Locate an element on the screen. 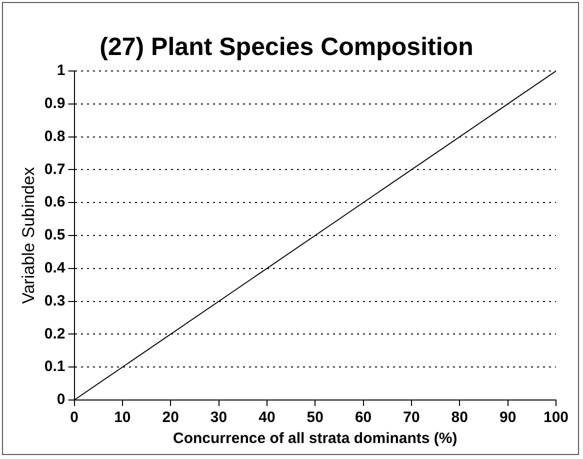 This screenshot has width=583, height=459. y-tick-label: 0.7 is located at coordinates (55, 169).